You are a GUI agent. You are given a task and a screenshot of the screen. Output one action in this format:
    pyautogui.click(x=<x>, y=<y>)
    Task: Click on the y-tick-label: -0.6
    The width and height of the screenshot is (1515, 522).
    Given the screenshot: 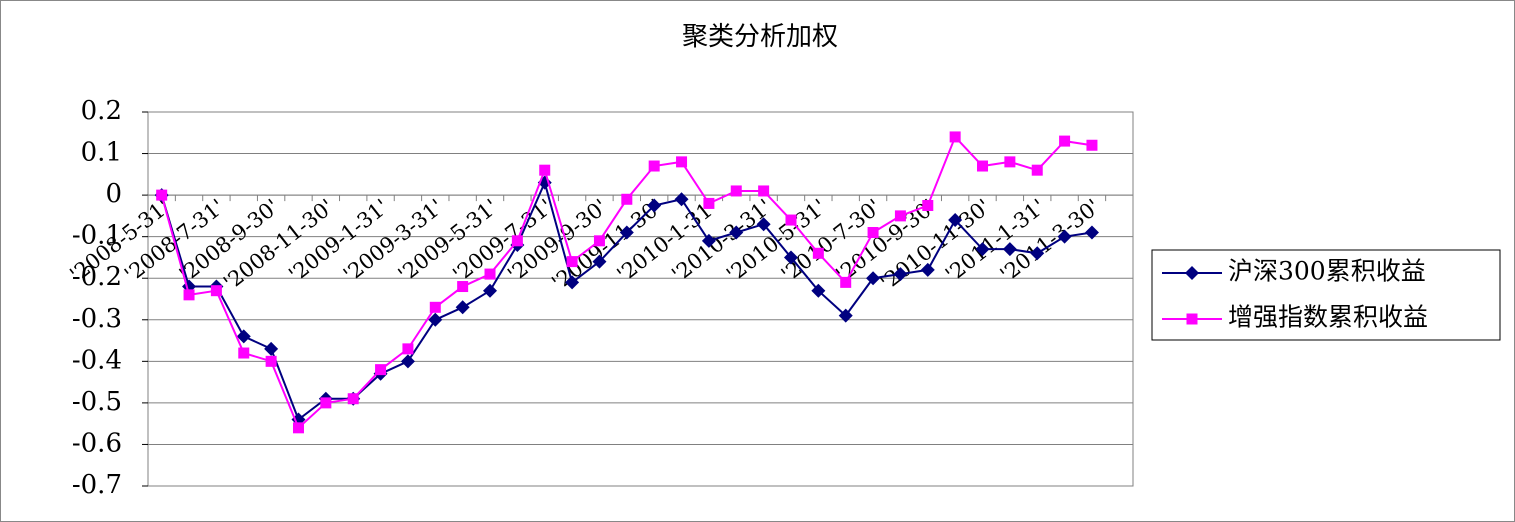 What is the action you would take?
    pyautogui.click(x=97, y=443)
    